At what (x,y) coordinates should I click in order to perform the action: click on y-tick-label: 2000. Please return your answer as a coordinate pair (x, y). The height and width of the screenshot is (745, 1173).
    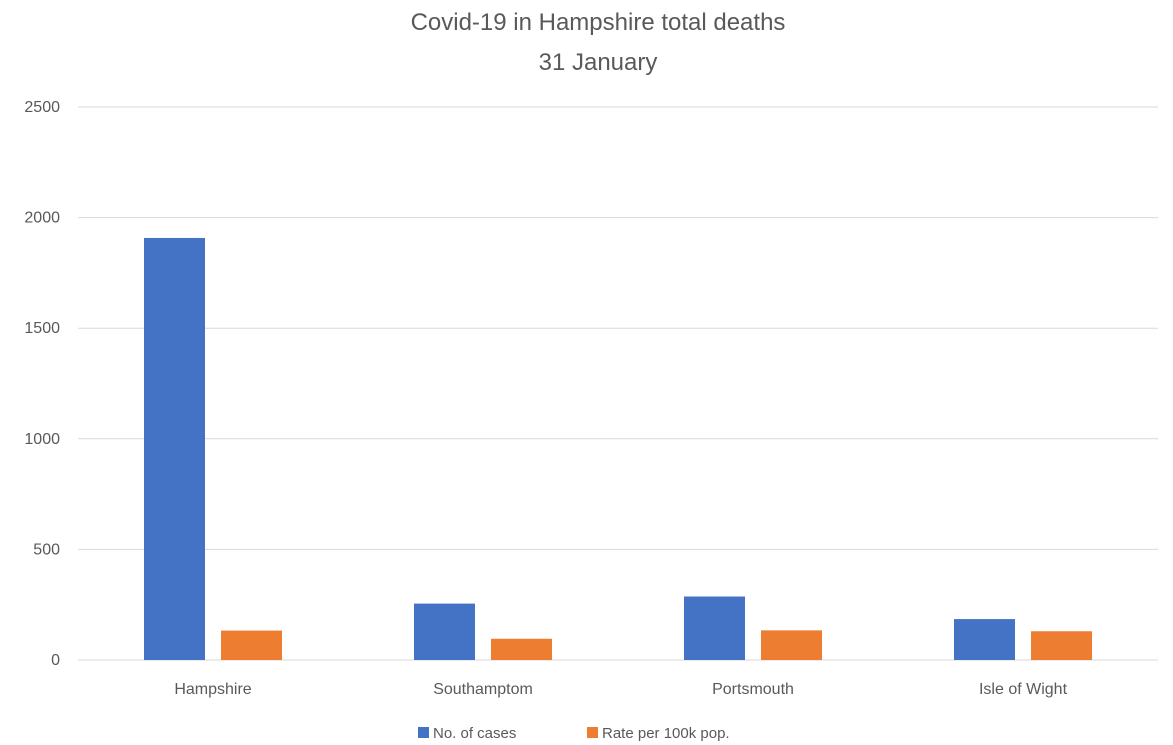
    Looking at the image, I should click on (42, 218).